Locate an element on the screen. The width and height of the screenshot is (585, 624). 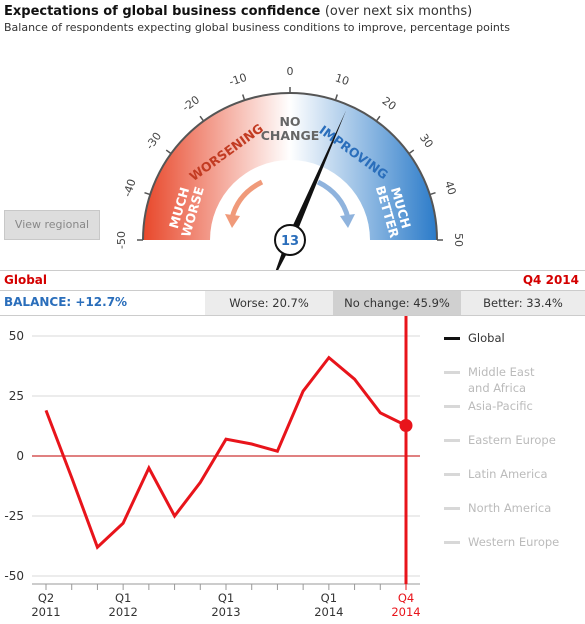
gauge-tick-label: -10 is located at coordinates (237, 80).